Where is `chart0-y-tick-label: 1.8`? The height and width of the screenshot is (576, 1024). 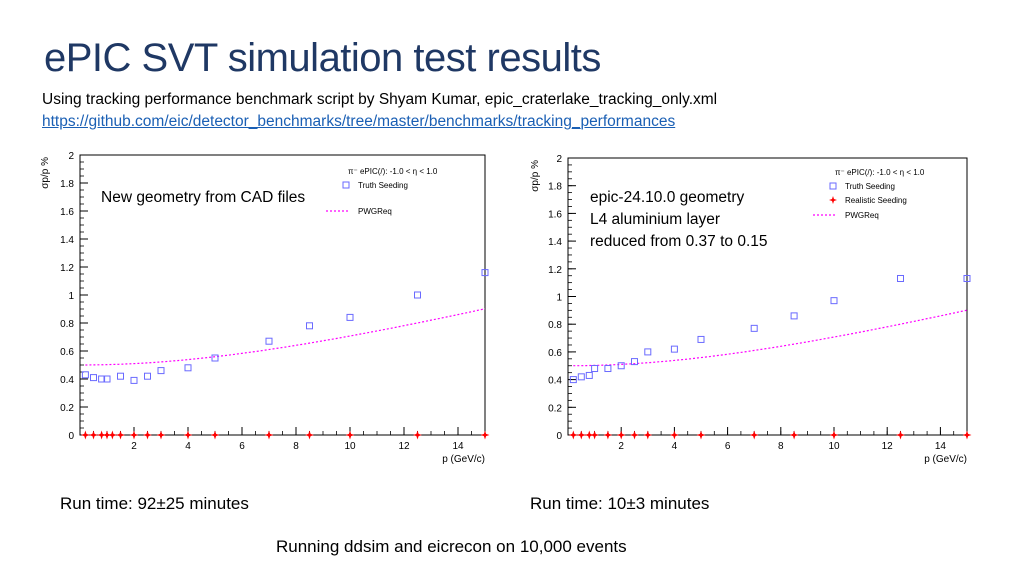 chart0-y-tick-label: 1.8 is located at coordinates (67, 184).